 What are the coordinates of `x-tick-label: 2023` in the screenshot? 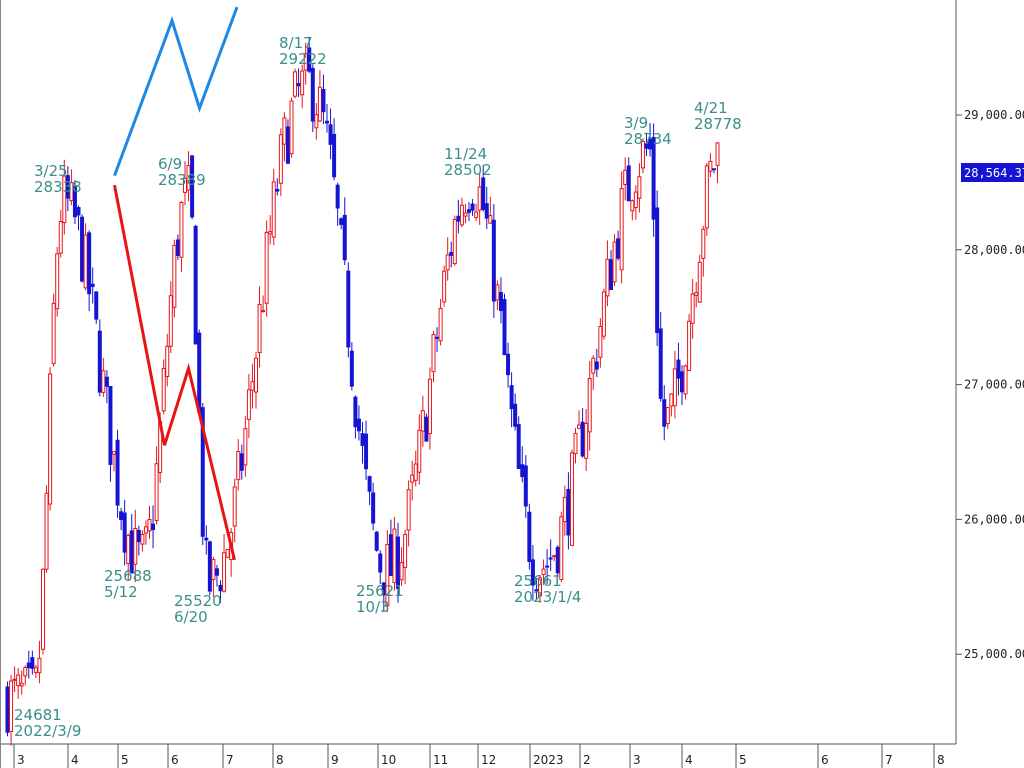 It's located at (548, 760).